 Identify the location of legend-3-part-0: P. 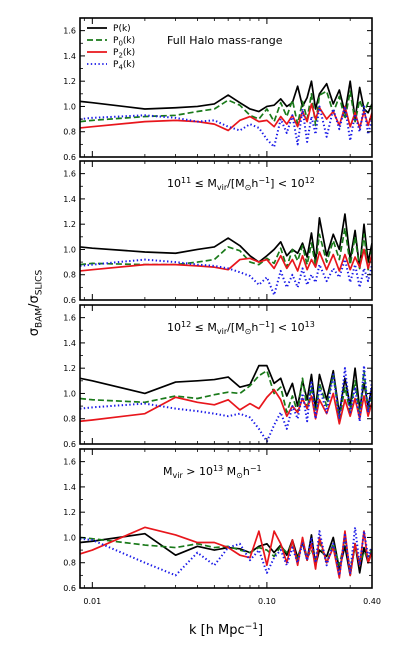
(116, 65).